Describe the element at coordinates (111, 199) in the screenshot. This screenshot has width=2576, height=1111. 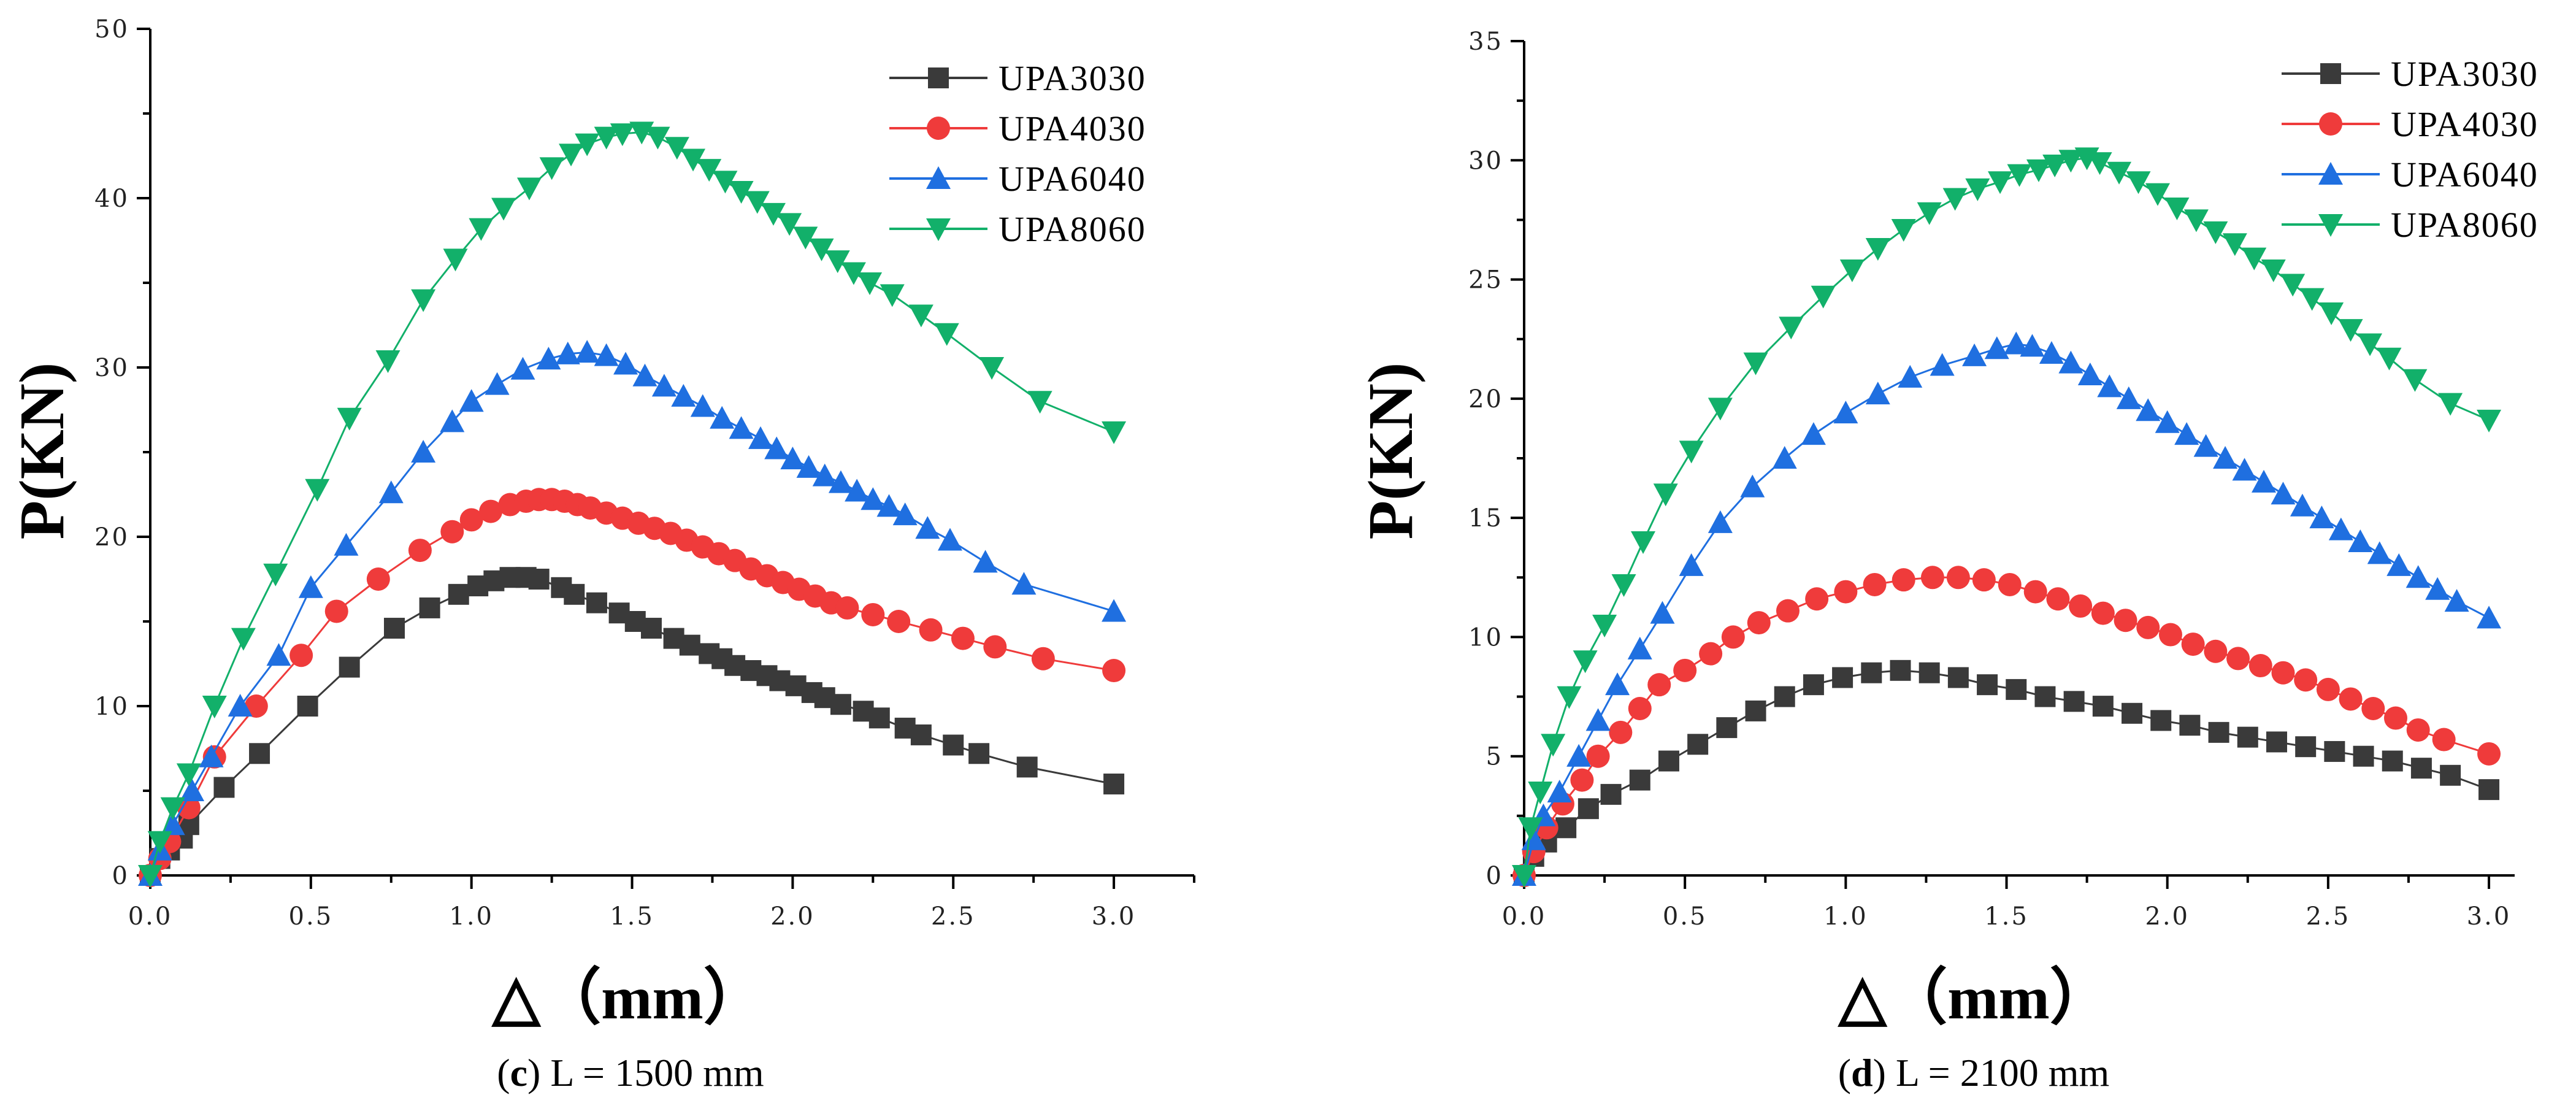
I see `y-tick-label: 40` at that location.